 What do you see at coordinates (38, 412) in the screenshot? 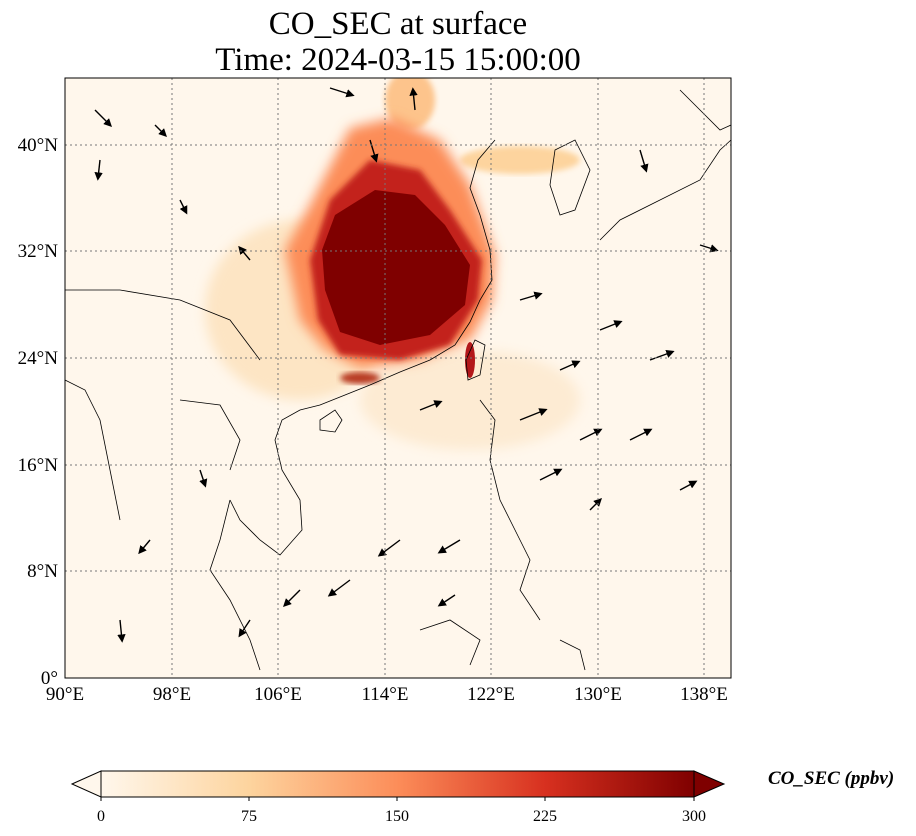
I see `lat-tick-labels: 0° 8°N 16°N 24°N 32°N 40°N` at bounding box center [38, 412].